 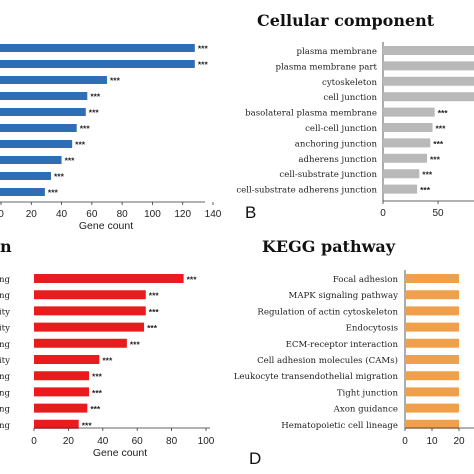 I want to click on panel-b-label: B, so click(x=250, y=212).